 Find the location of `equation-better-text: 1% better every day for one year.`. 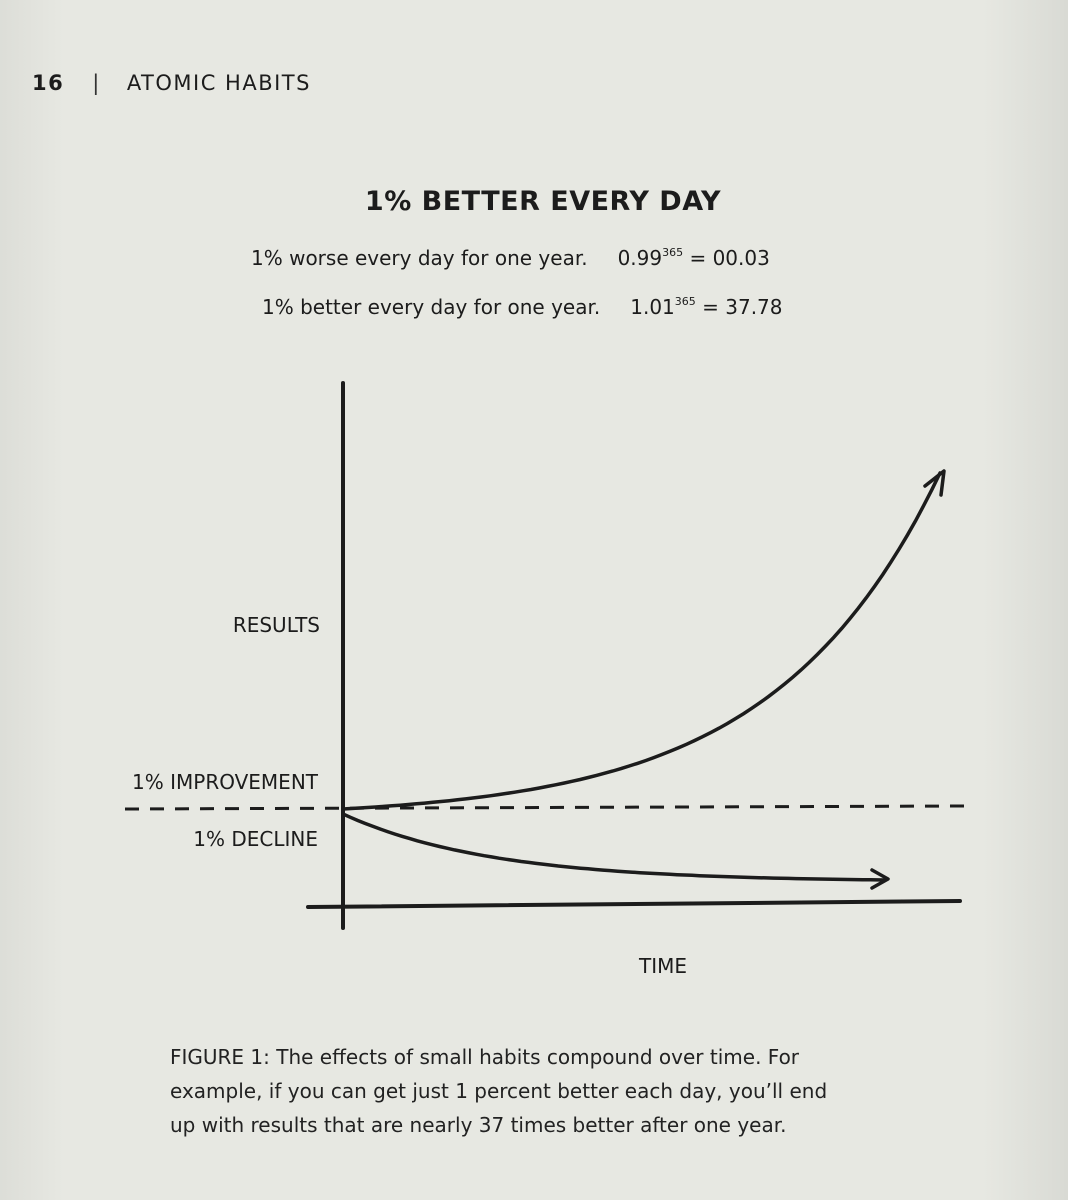

equation-better-text: 1% better every day for one year. is located at coordinates (431, 307).